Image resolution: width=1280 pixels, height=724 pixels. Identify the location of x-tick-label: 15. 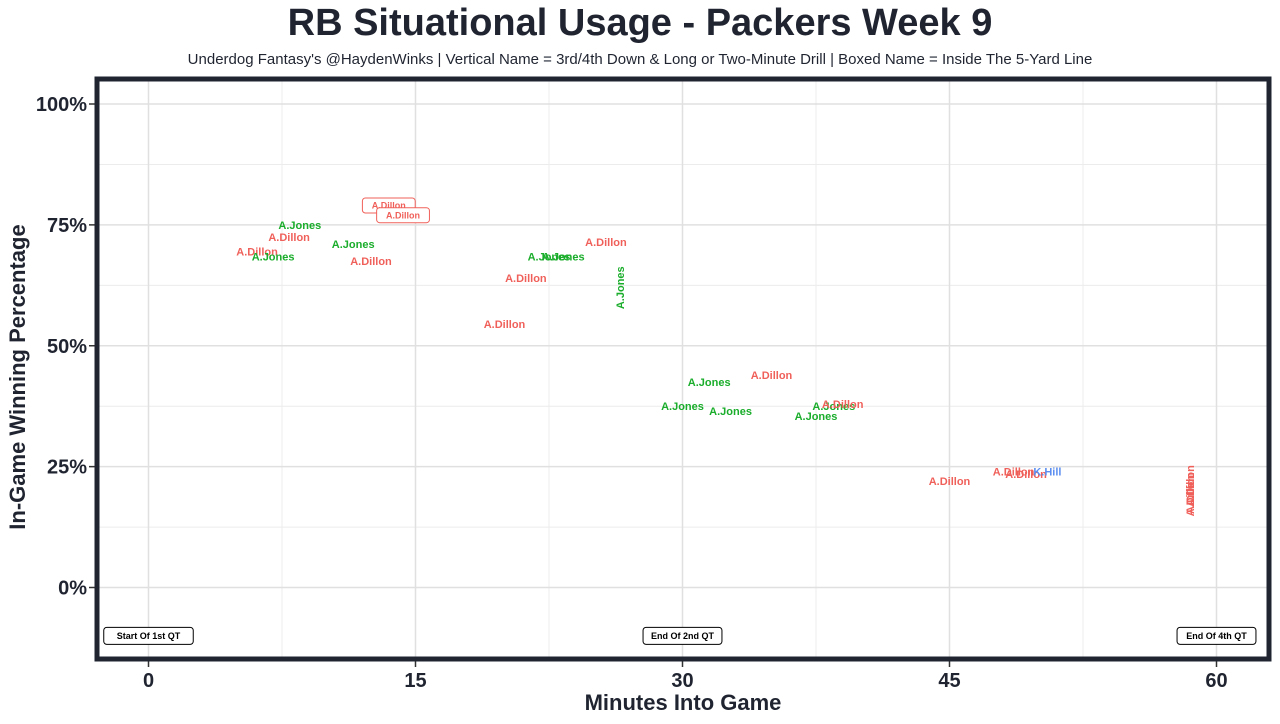
(415, 681).